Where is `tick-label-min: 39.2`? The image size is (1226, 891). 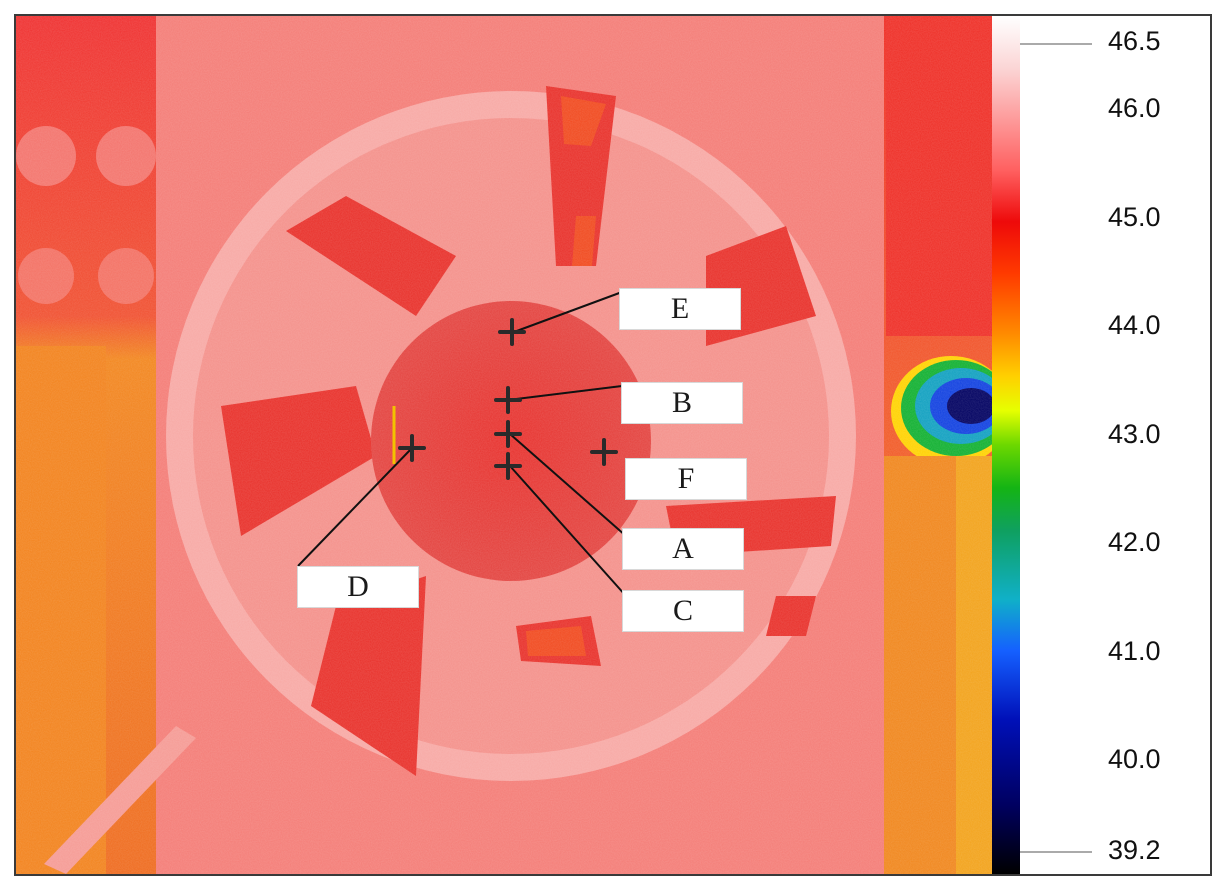 tick-label-min: 39.2 is located at coordinates (1134, 850).